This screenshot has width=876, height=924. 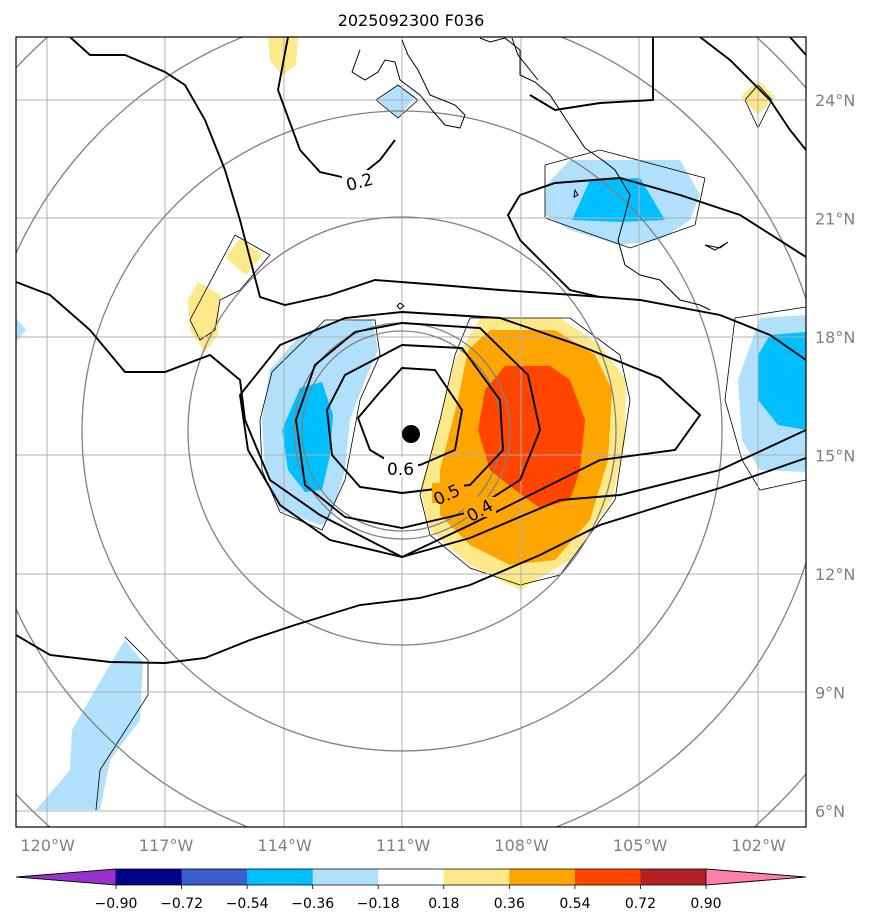 I want to click on contour-0.5, so click(x=415, y=419).